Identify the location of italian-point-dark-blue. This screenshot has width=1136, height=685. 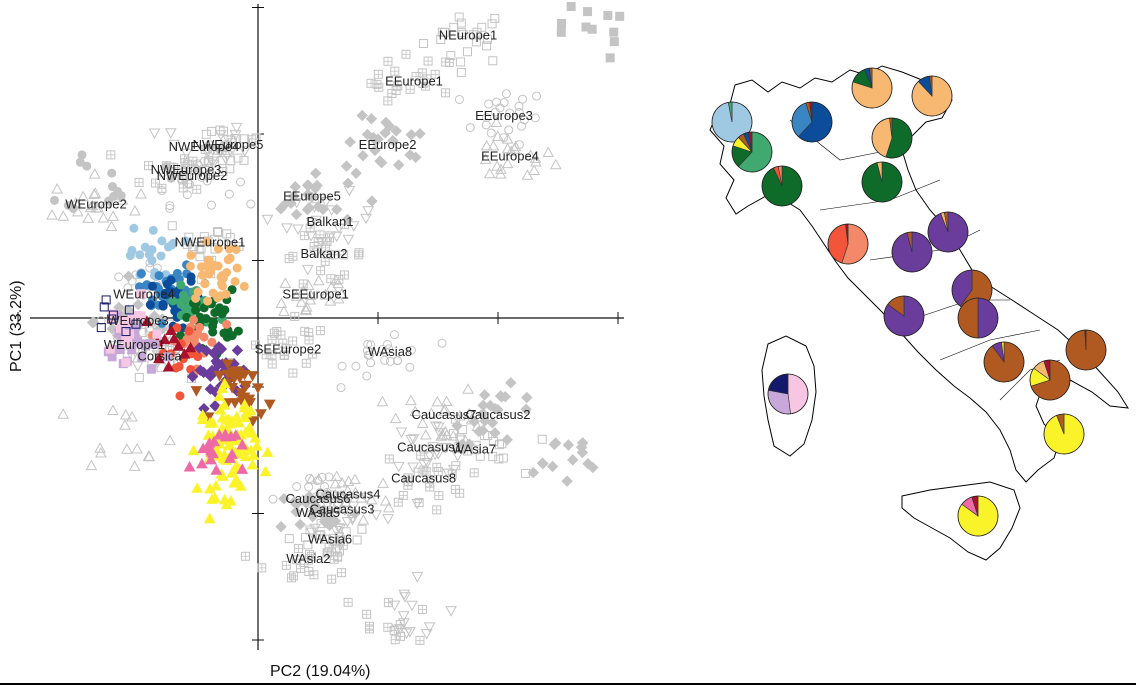
(152, 286).